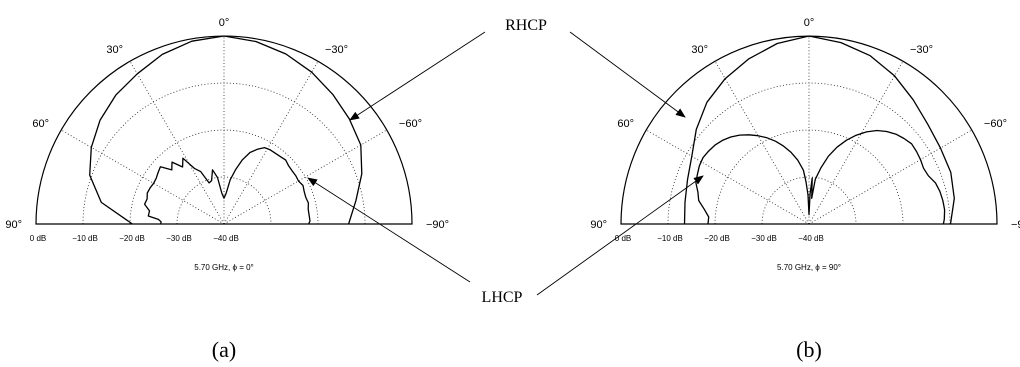  I want to click on lhcp-arrow-b, so click(620, 235).